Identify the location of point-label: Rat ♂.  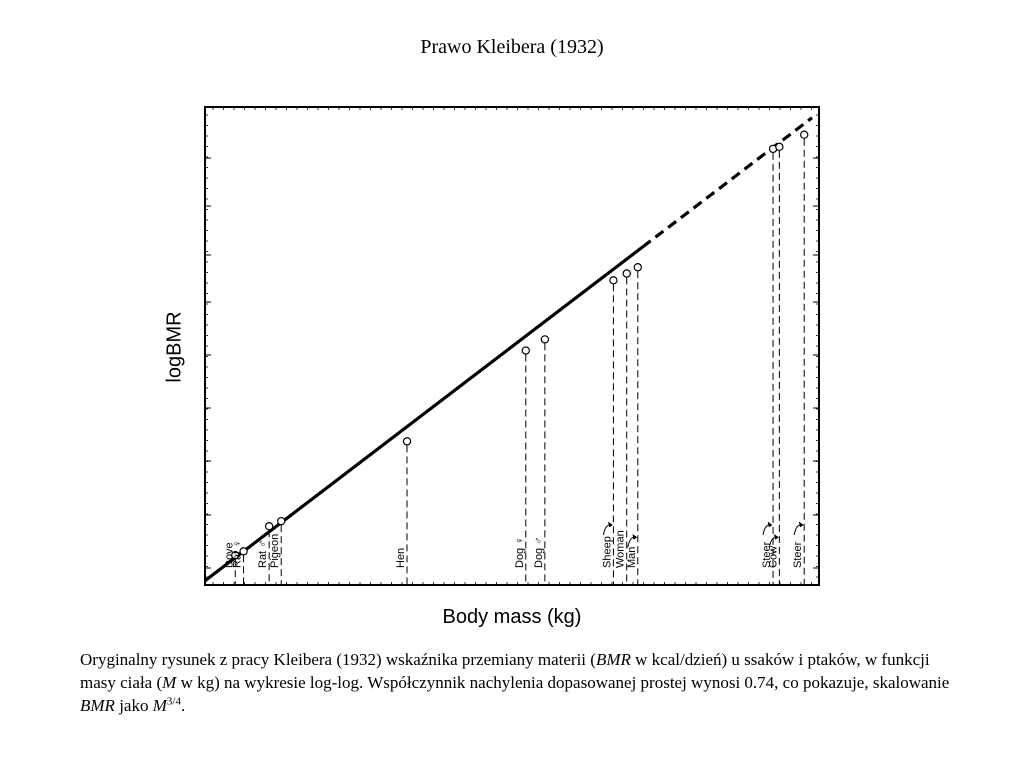
(263, 554).